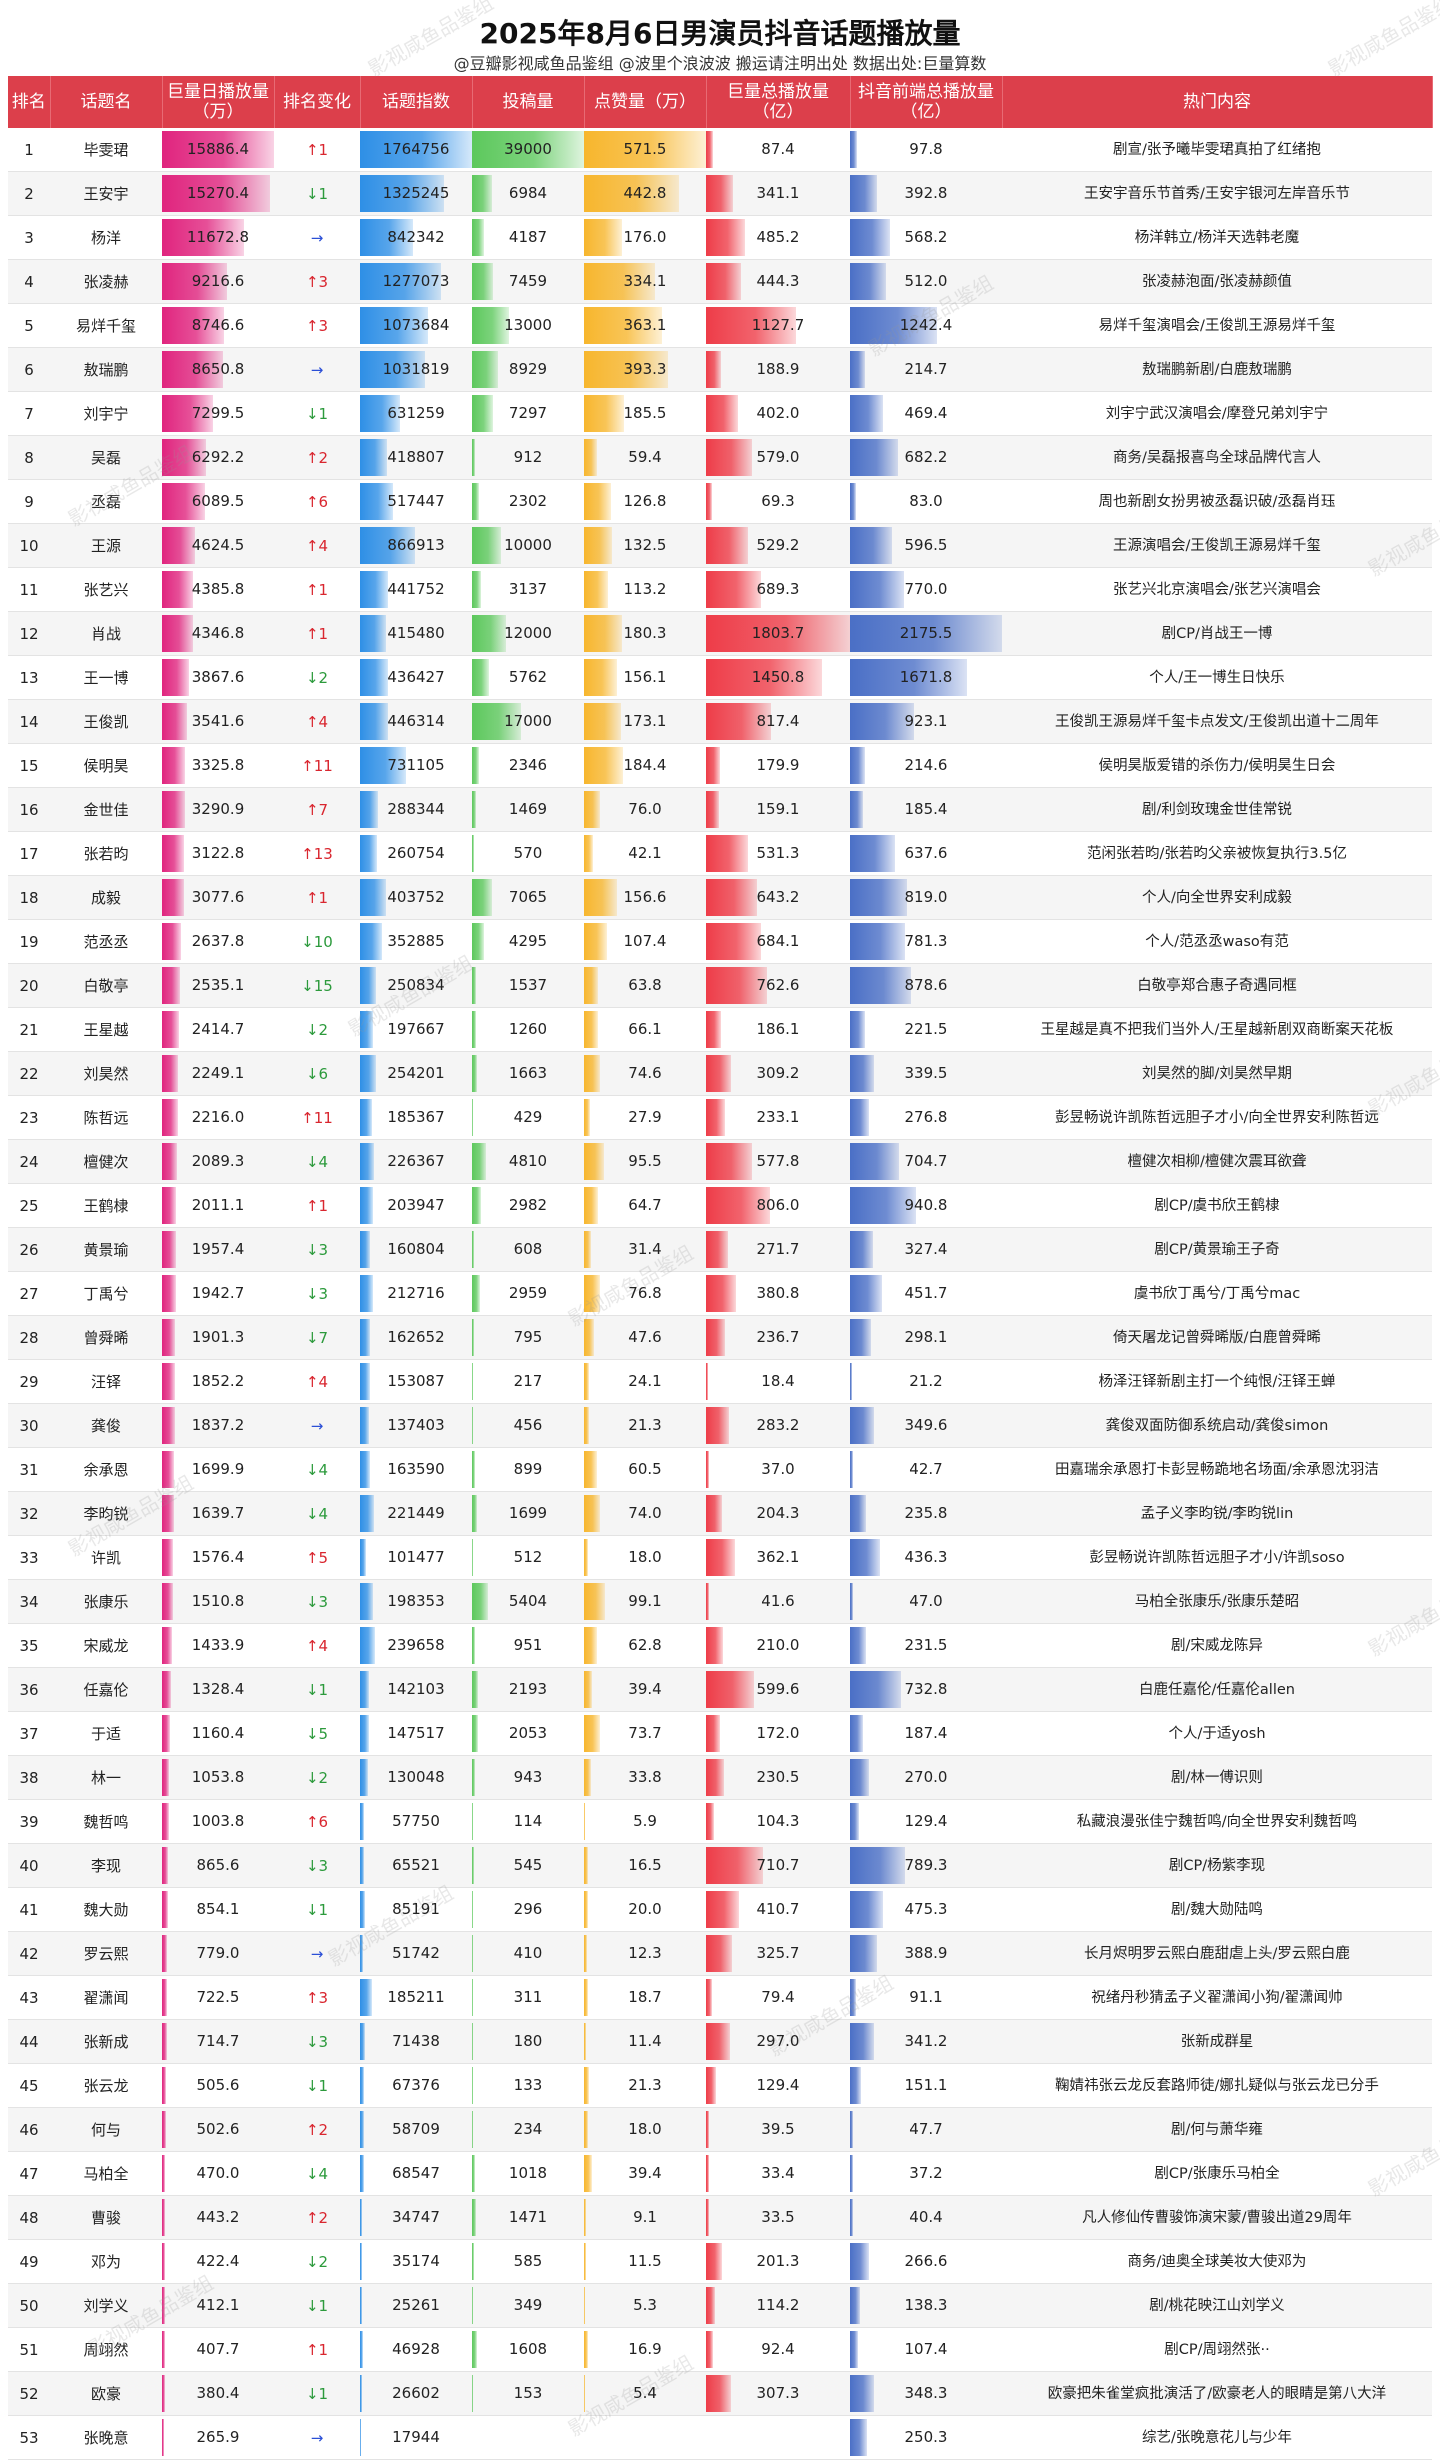 This screenshot has height=2460, width=1440. What do you see at coordinates (926, 2393) in the screenshot?
I see `value-front-play: 348.3` at bounding box center [926, 2393].